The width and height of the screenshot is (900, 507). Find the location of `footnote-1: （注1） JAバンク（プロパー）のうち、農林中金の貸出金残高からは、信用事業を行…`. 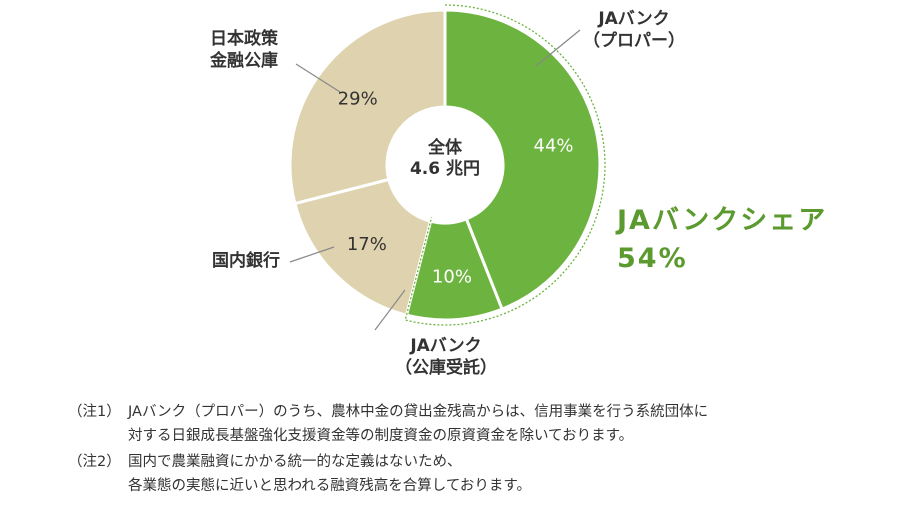

footnote-1: （注1） JAバンク（プロパー）のうち、農林中金の貸出金残高からは、信用事業を行… is located at coordinates (468, 424).